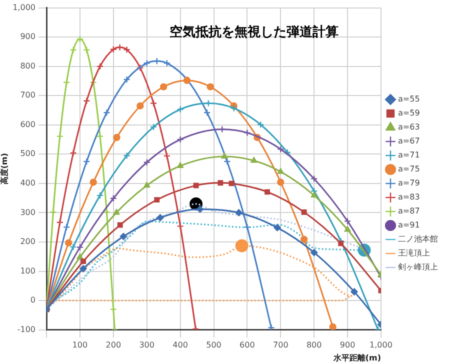  I want to click on legend-label: a=87, so click(409, 211).